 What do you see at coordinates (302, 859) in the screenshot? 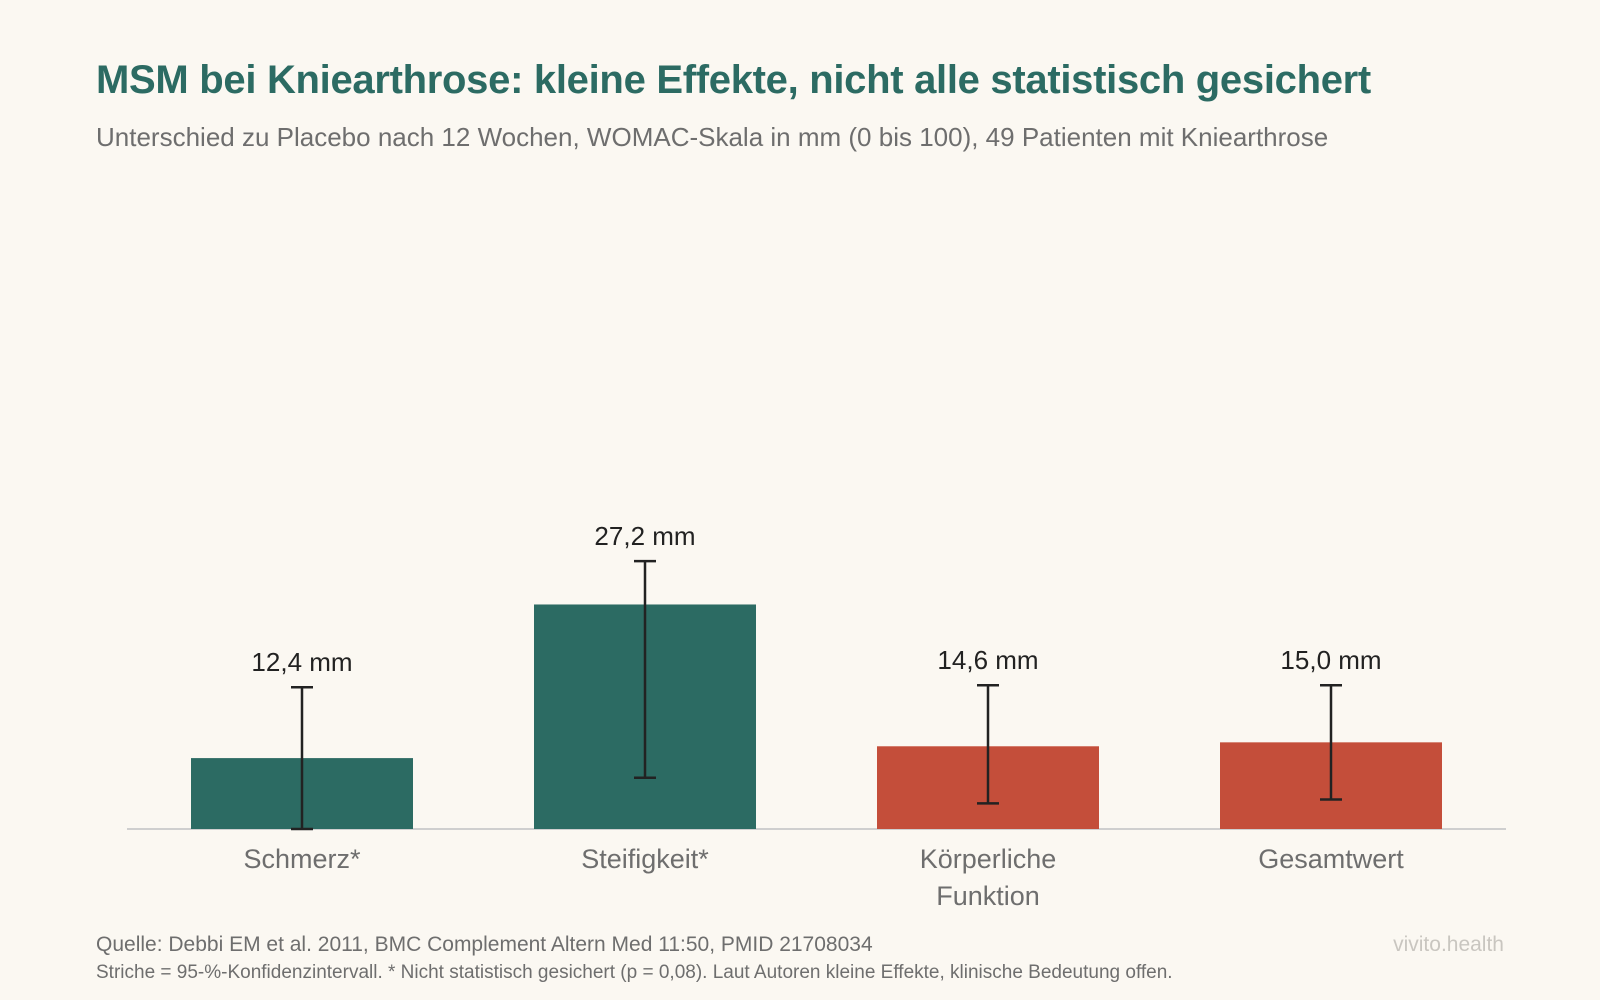
I see `category-label: Schmerz*` at bounding box center [302, 859].